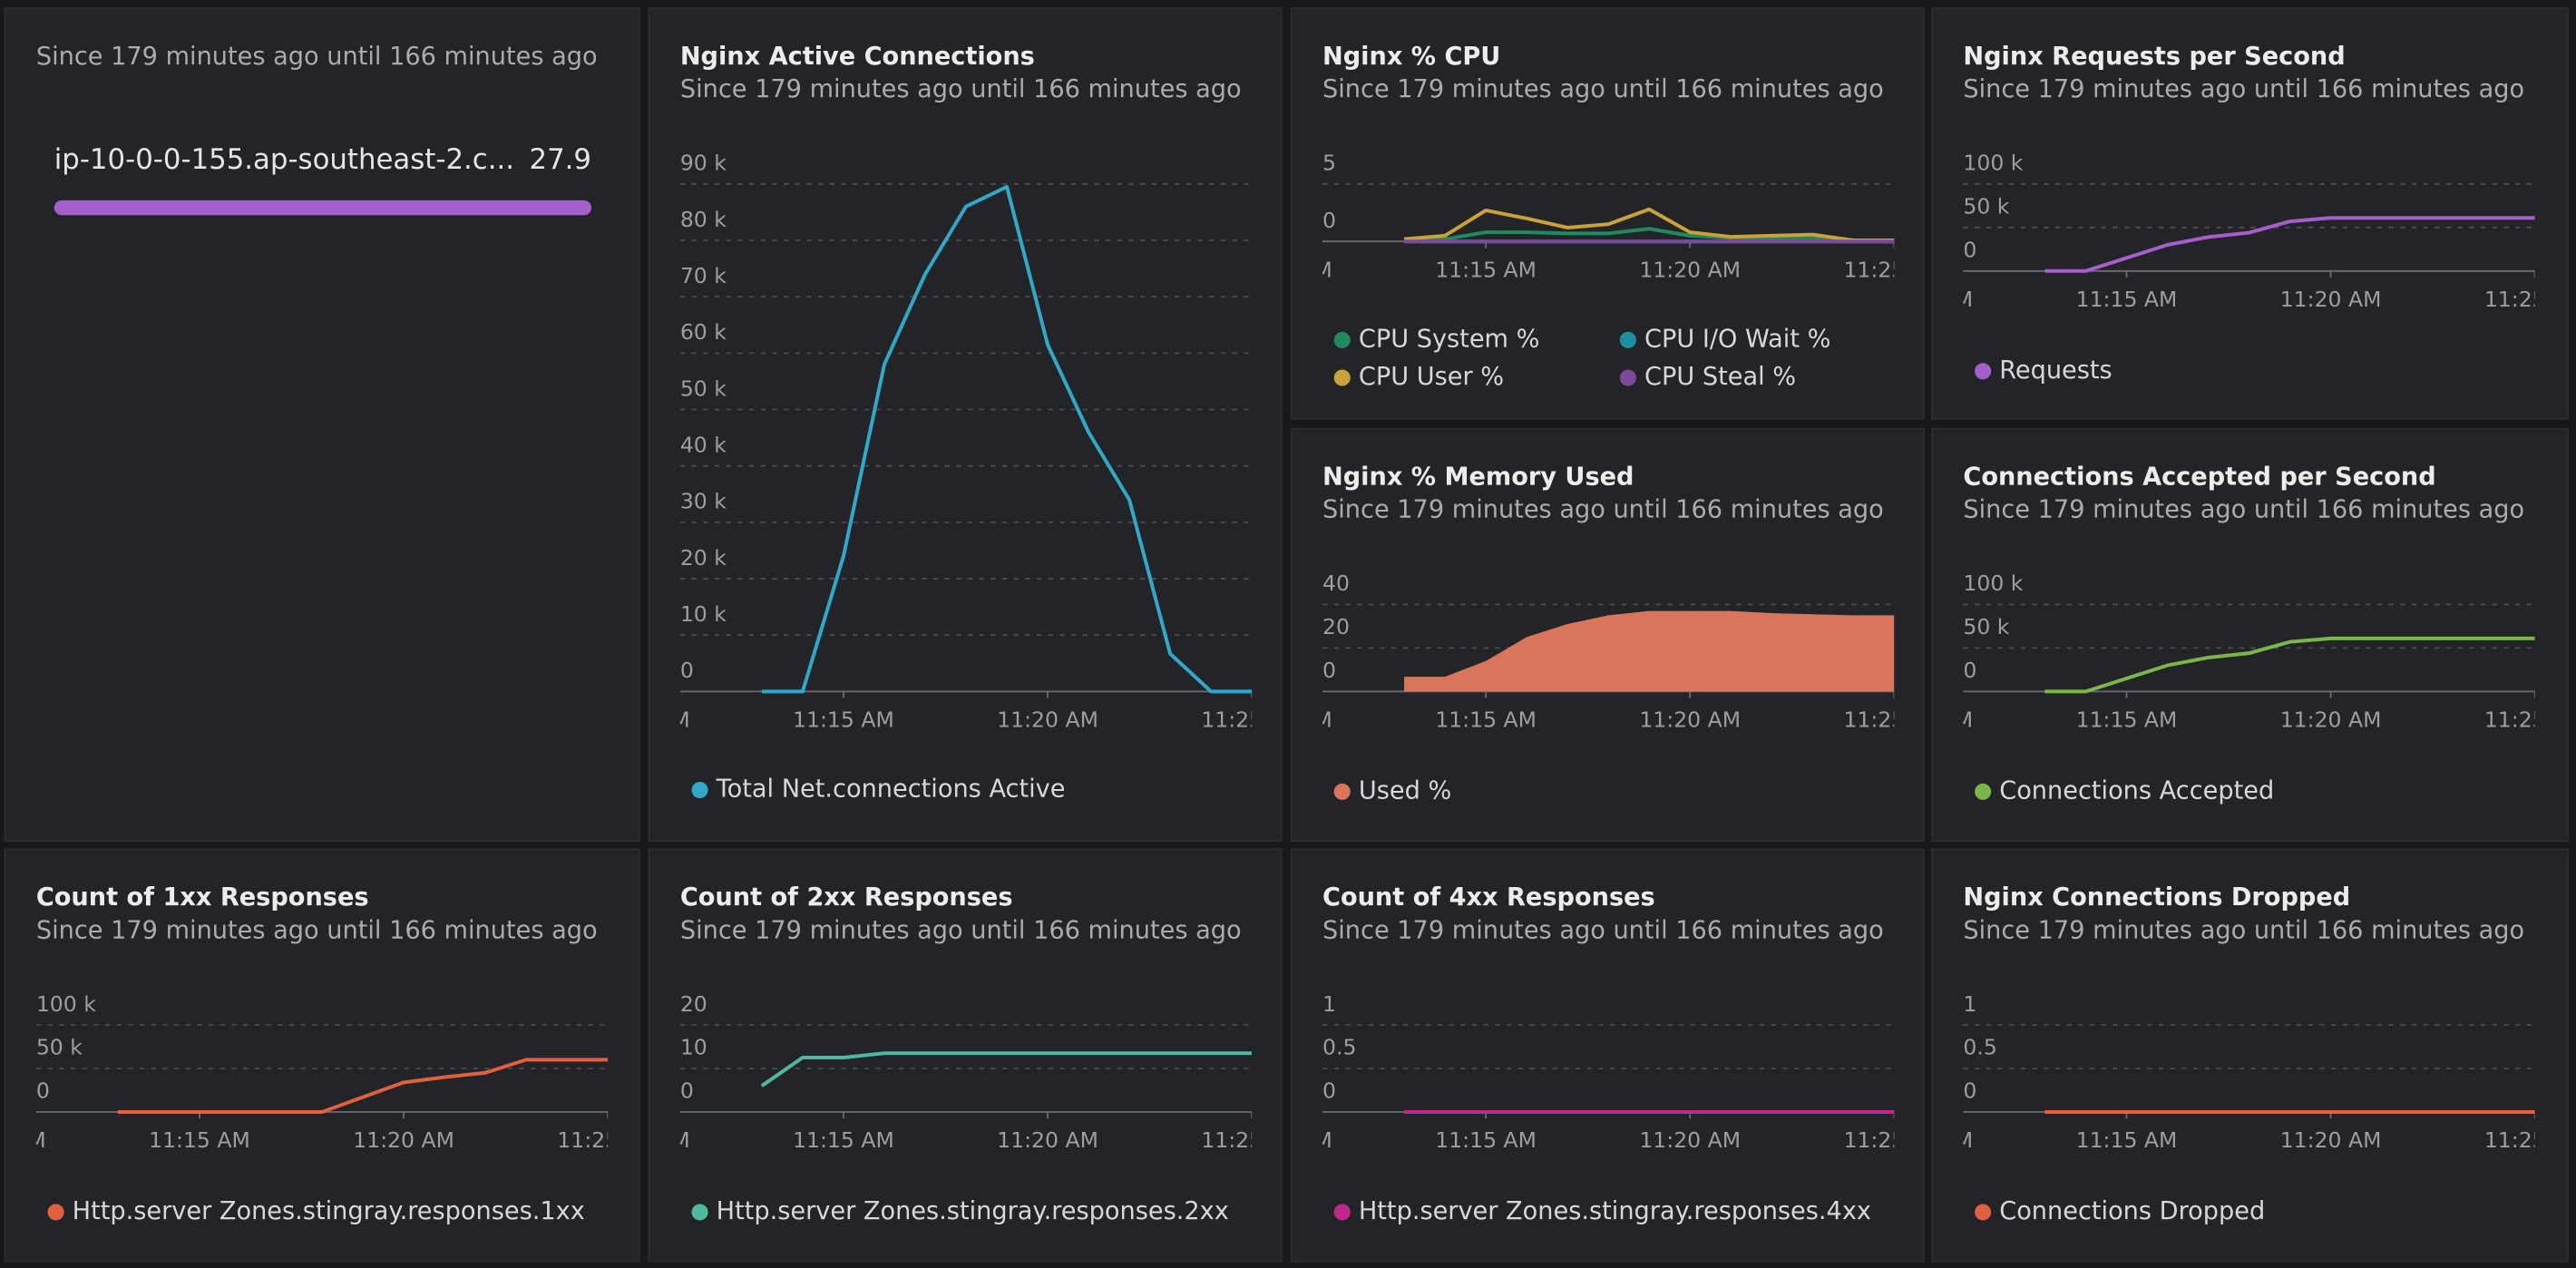 The height and width of the screenshot is (1268, 2576). Describe the element at coordinates (1405, 791) in the screenshot. I see `legend-label: Used %` at that location.